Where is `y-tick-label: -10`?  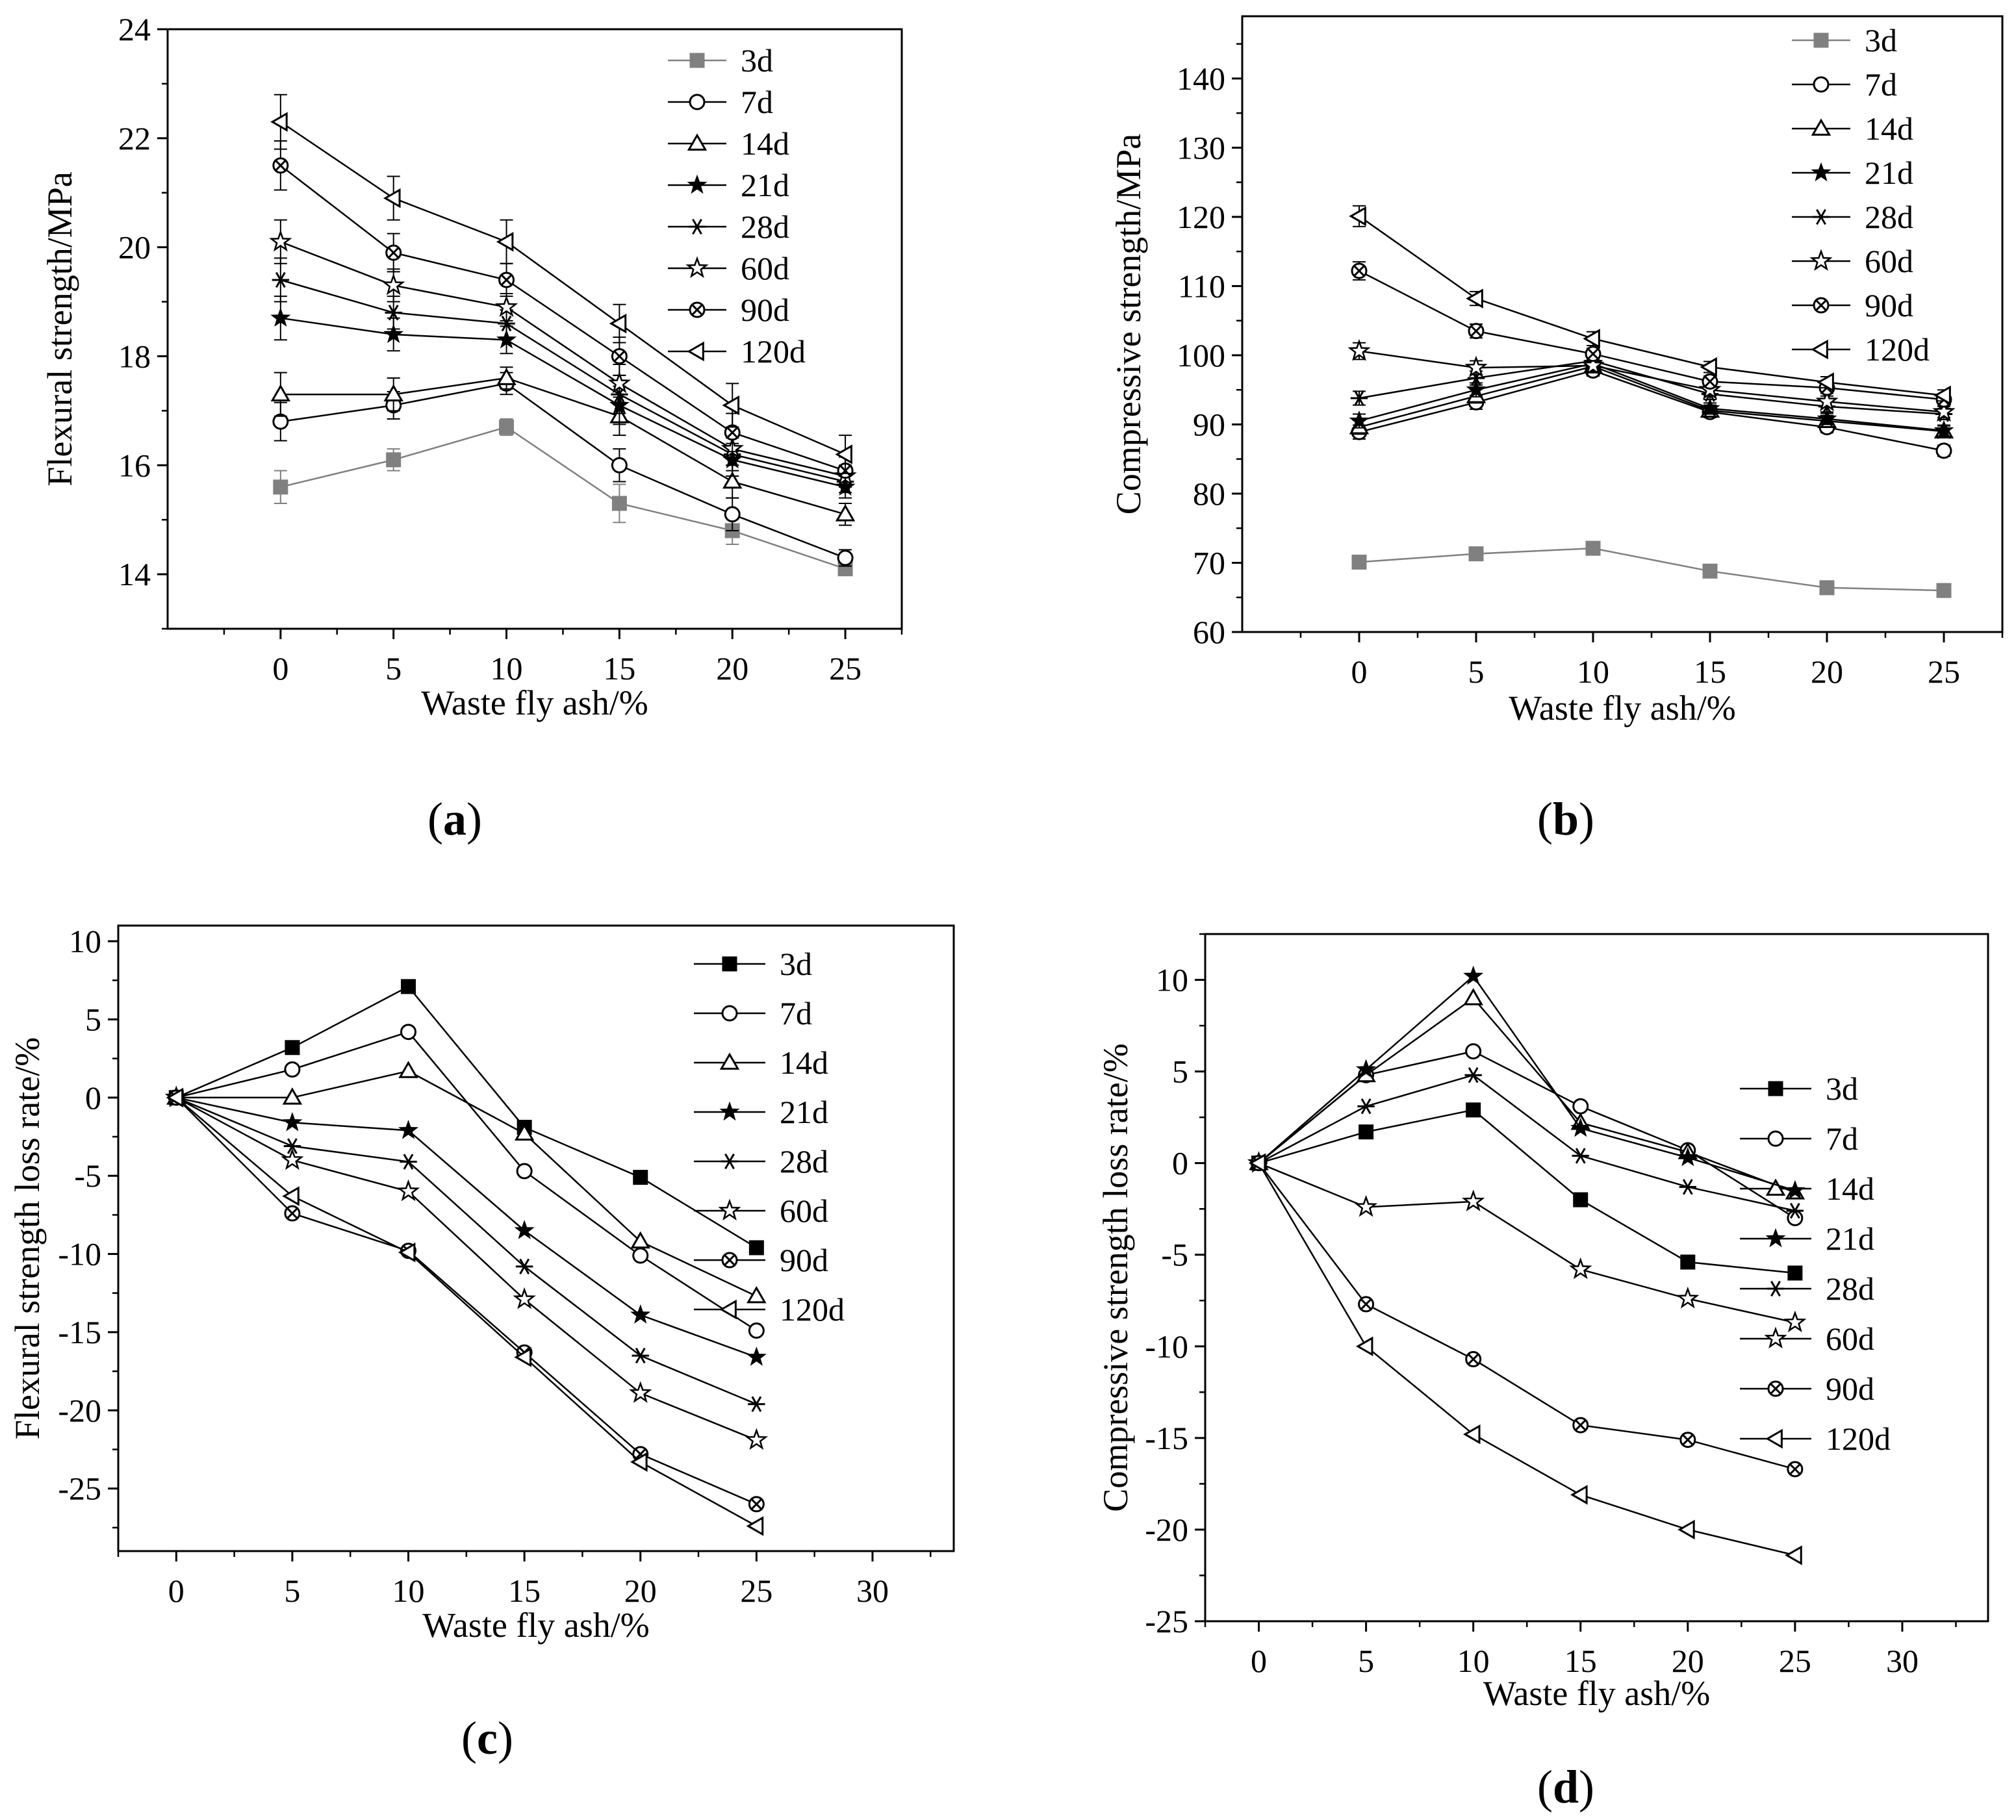 y-tick-label: -10 is located at coordinates (79, 1254).